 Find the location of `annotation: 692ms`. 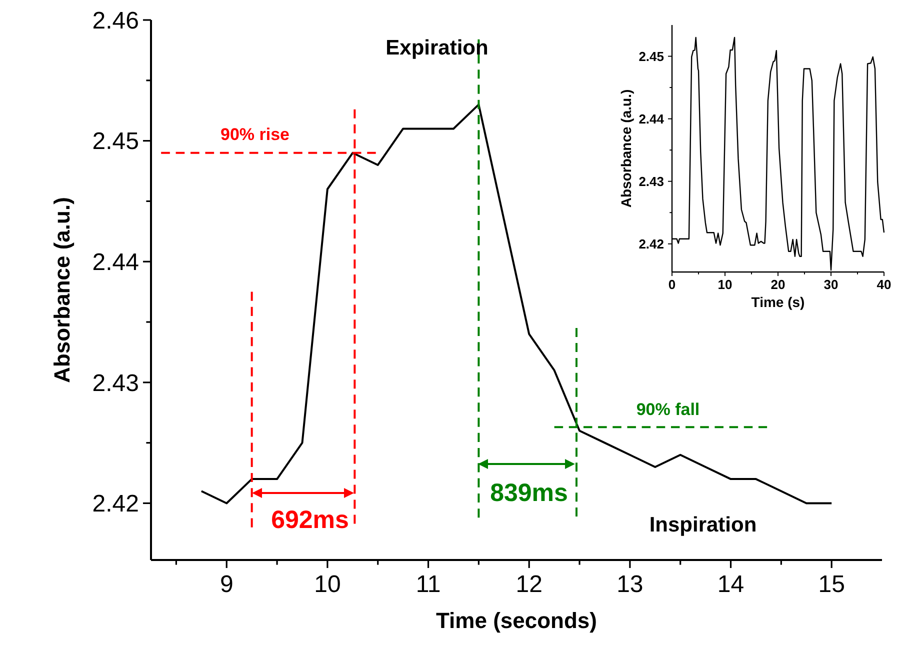

annotation: 692ms is located at coordinates (310, 520).